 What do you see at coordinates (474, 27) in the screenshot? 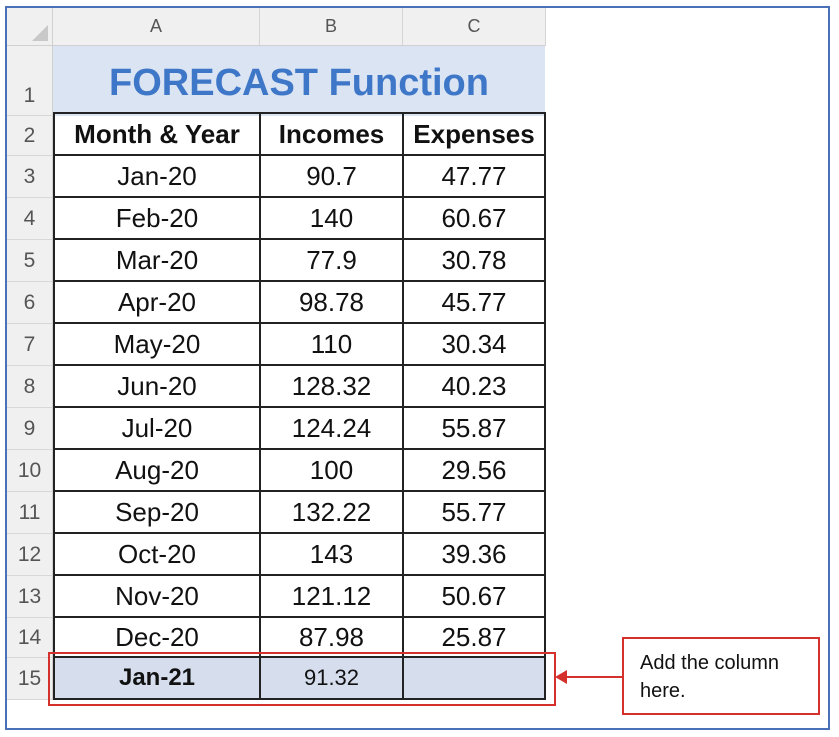
I see `column-header-c: C` at bounding box center [474, 27].